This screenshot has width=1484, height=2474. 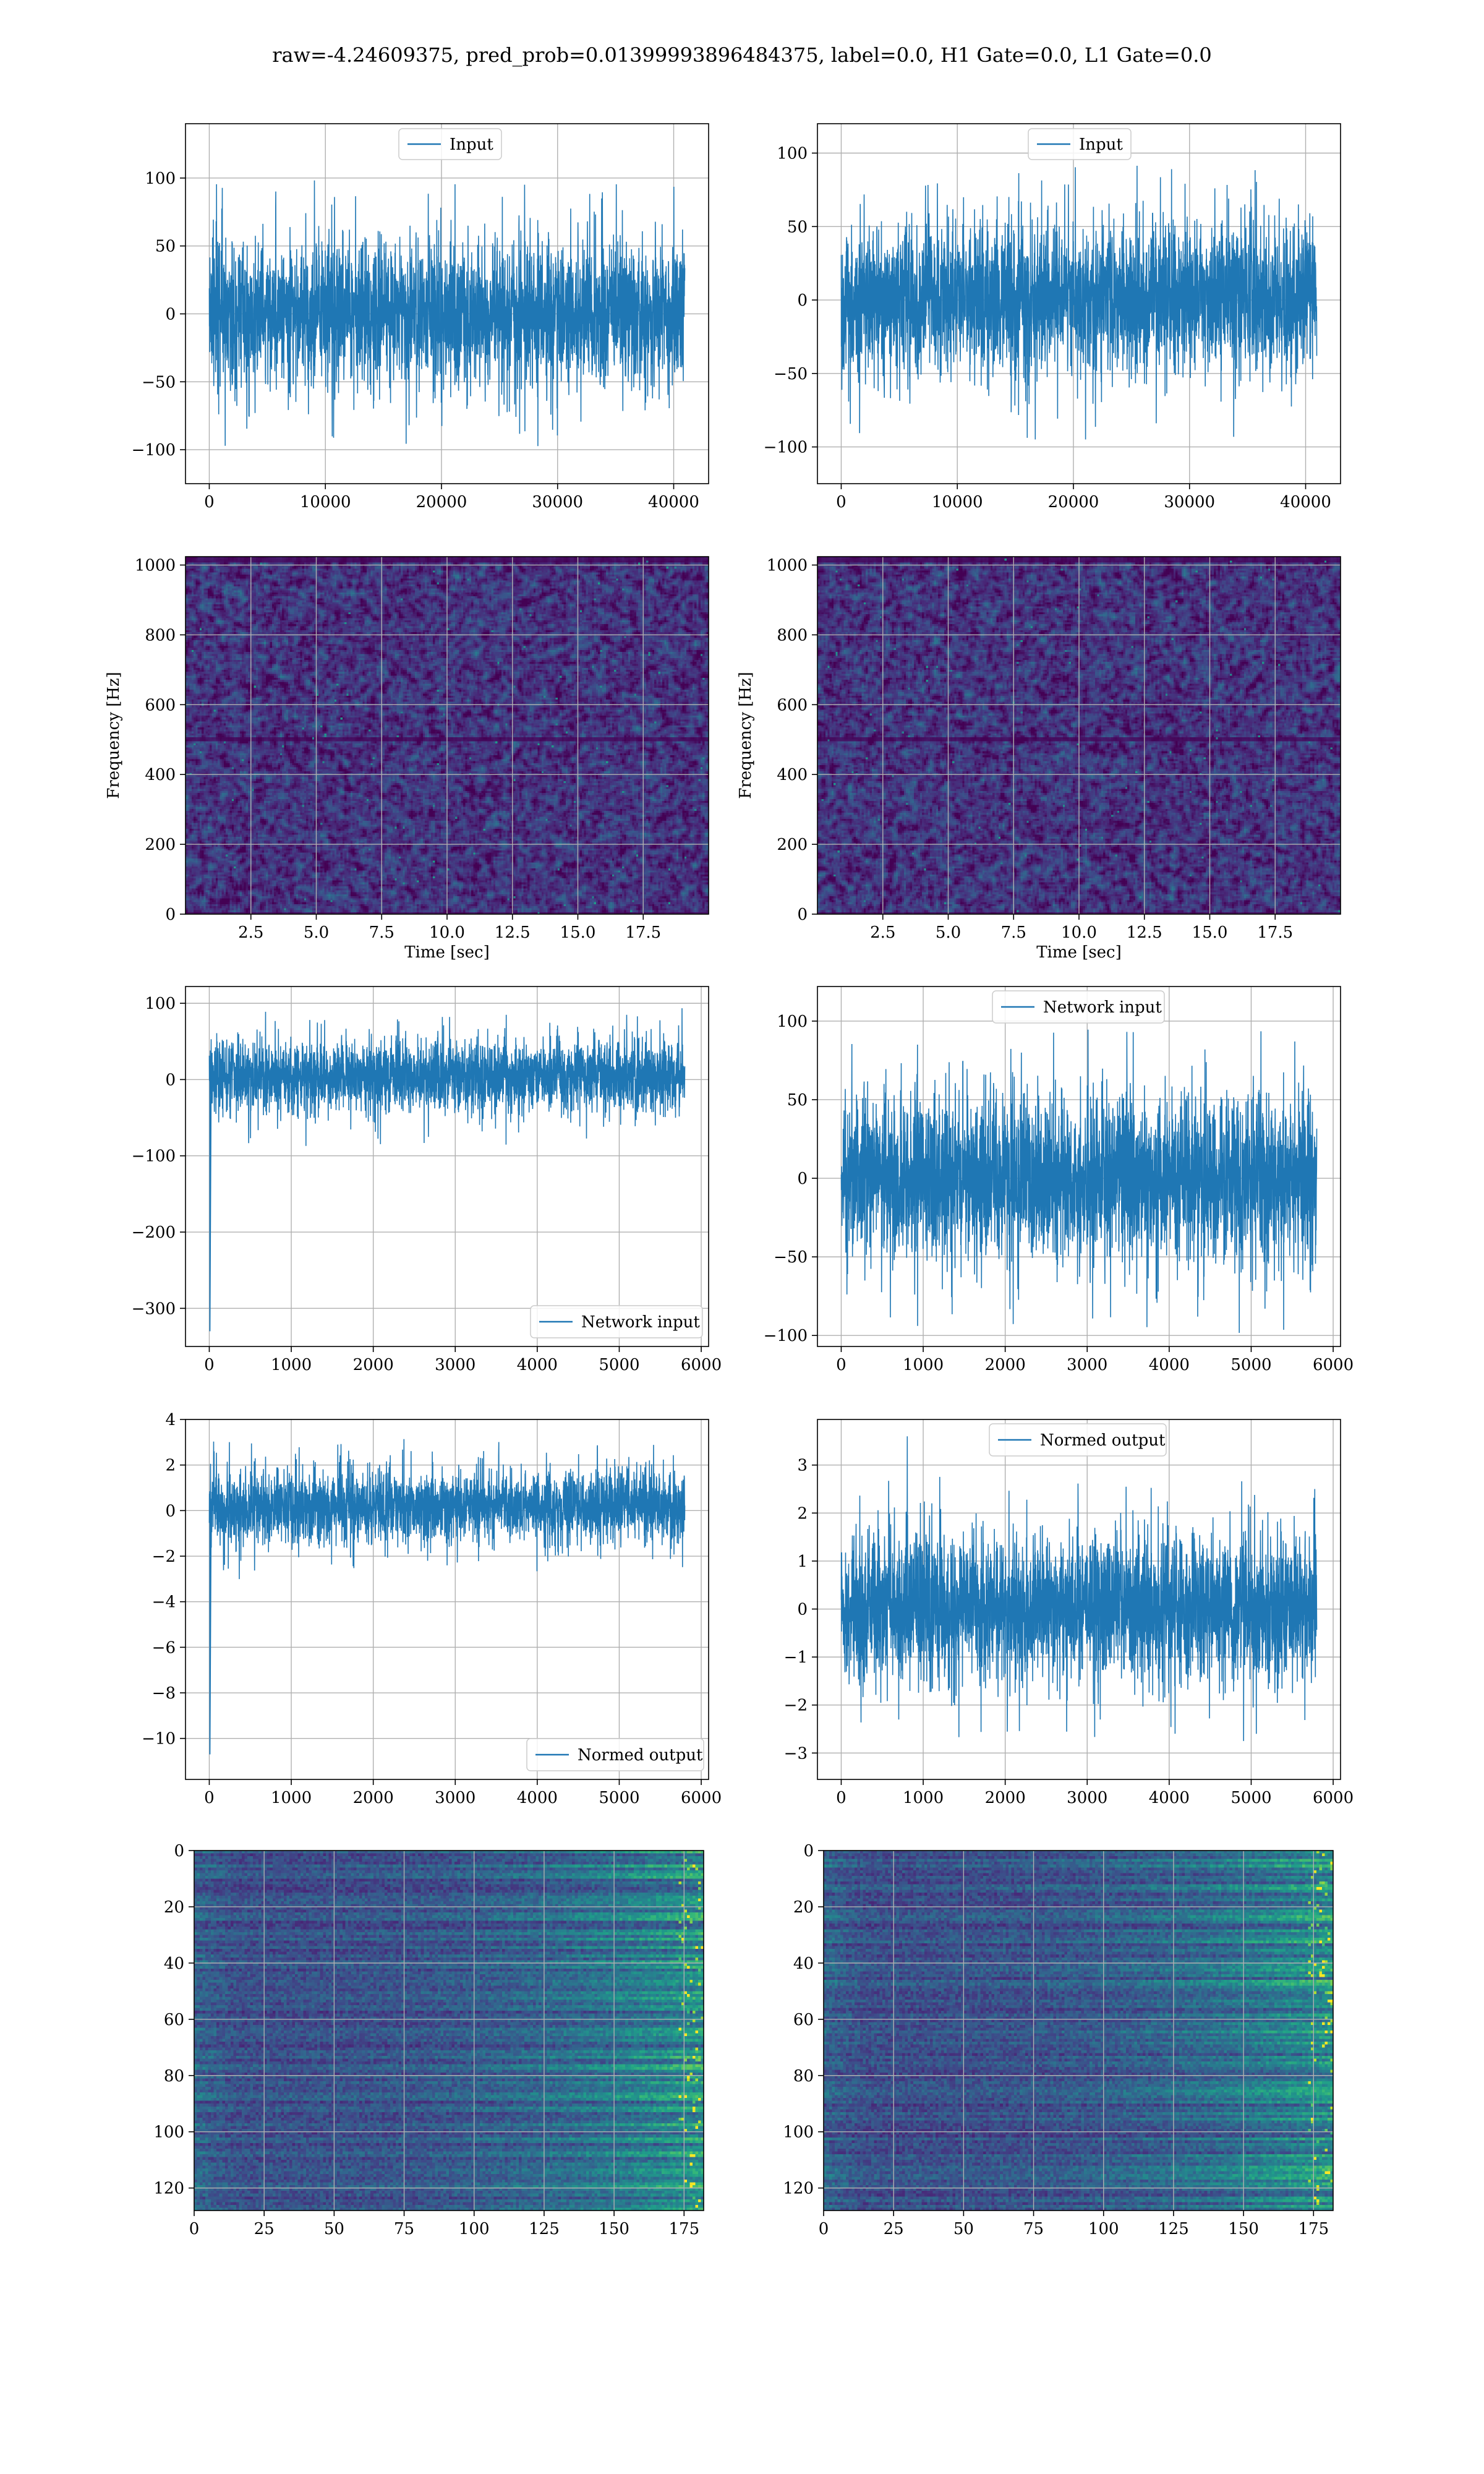 I want to click on y-tick-label: −2, so click(x=796, y=1706).